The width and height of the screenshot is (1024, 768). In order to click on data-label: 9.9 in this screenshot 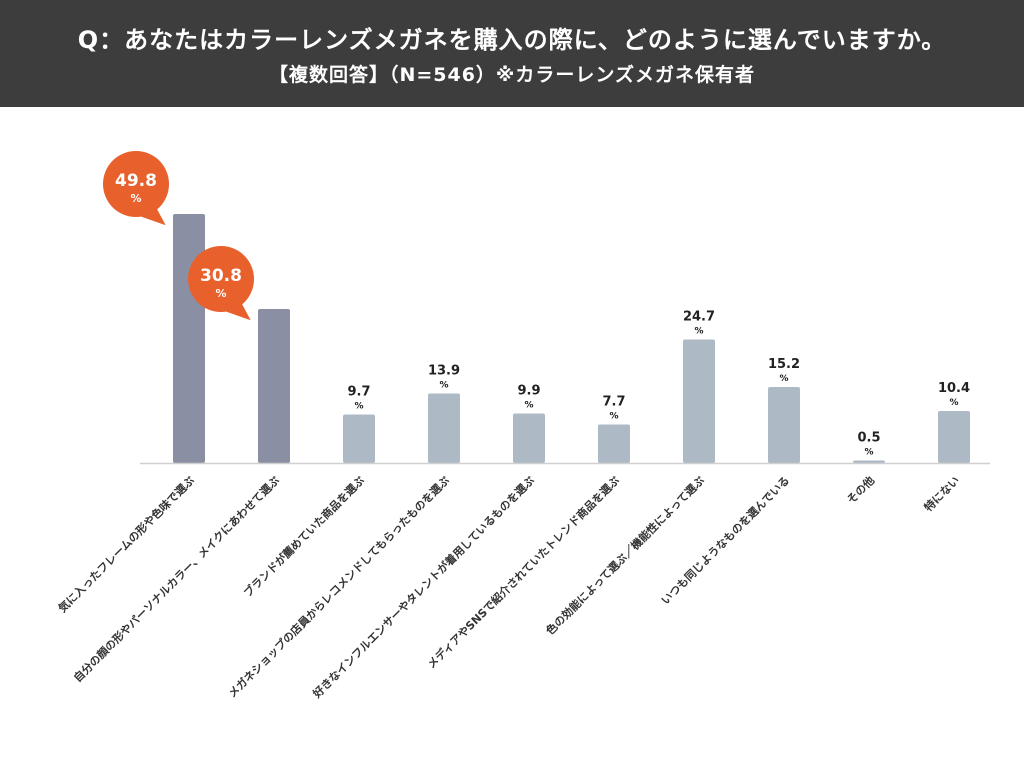, I will do `click(528, 391)`.